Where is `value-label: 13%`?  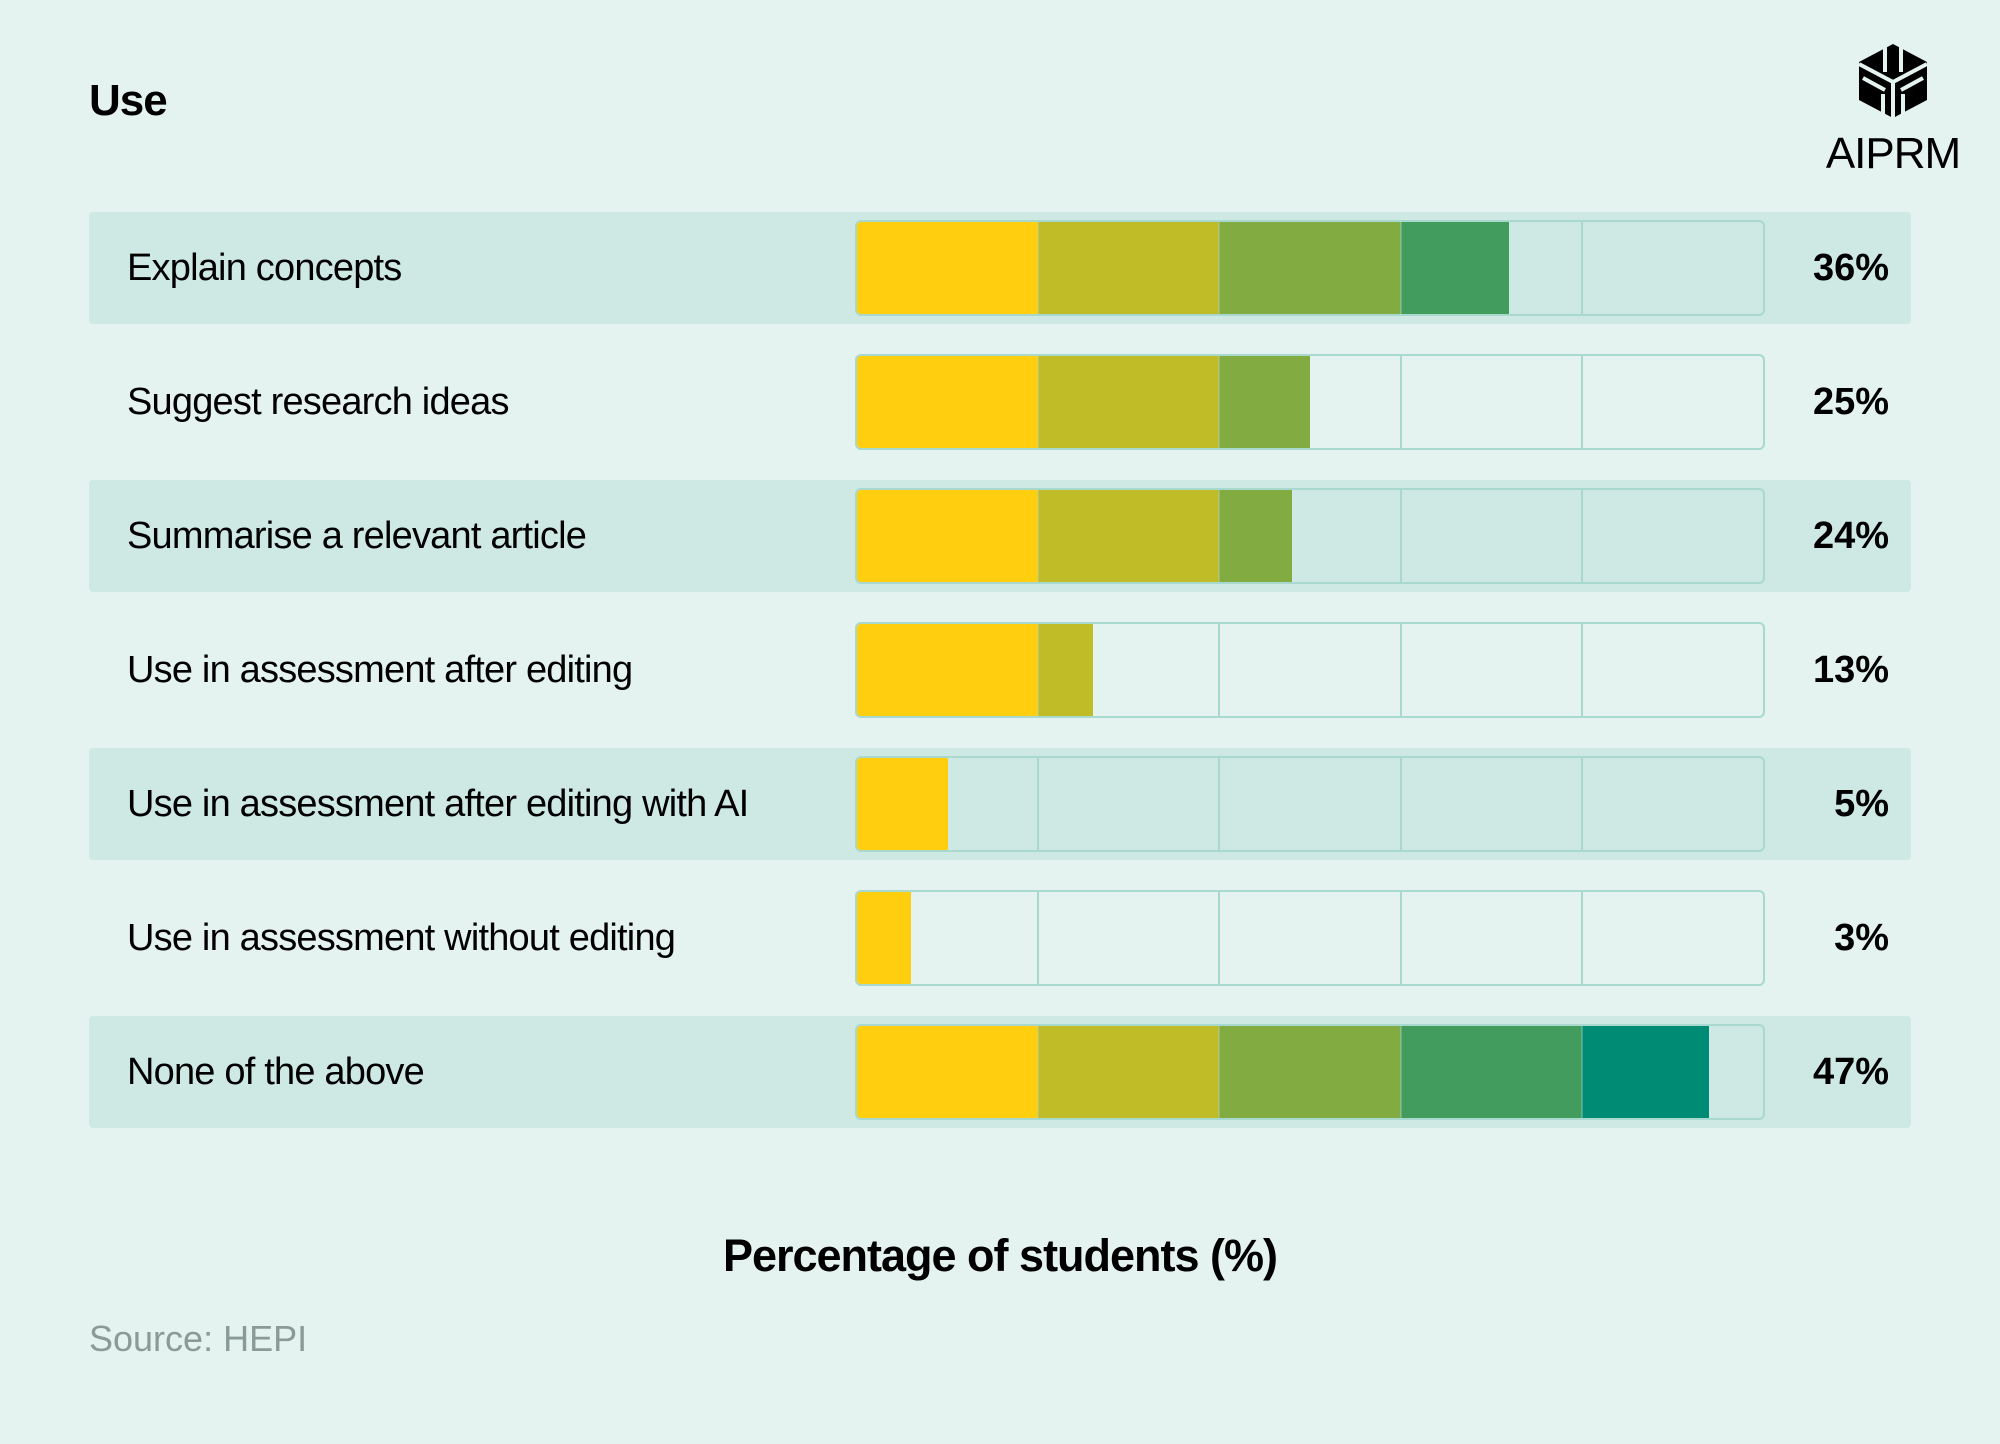
value-label: 13% is located at coordinates (1850, 670).